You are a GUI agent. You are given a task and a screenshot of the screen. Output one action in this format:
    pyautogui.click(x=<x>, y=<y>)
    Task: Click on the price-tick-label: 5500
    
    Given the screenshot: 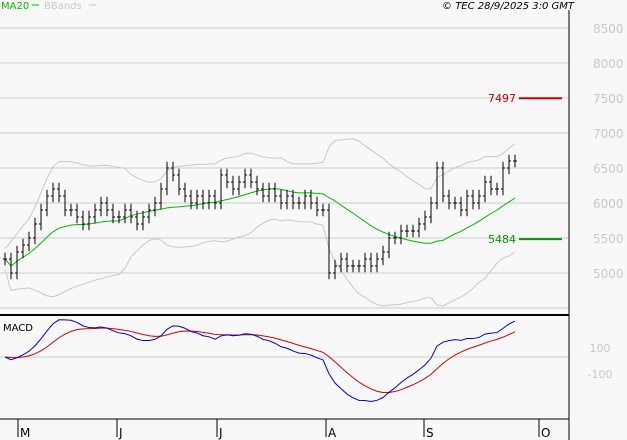 What is the action you would take?
    pyautogui.click(x=608, y=239)
    